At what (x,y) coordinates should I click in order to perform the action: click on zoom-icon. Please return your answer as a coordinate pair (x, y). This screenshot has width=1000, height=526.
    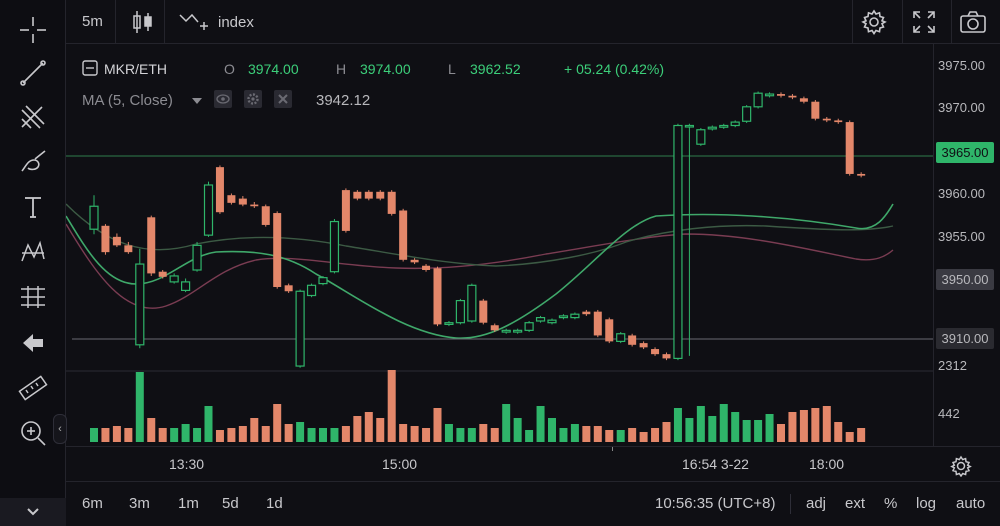
    Looking at the image, I should click on (33, 433).